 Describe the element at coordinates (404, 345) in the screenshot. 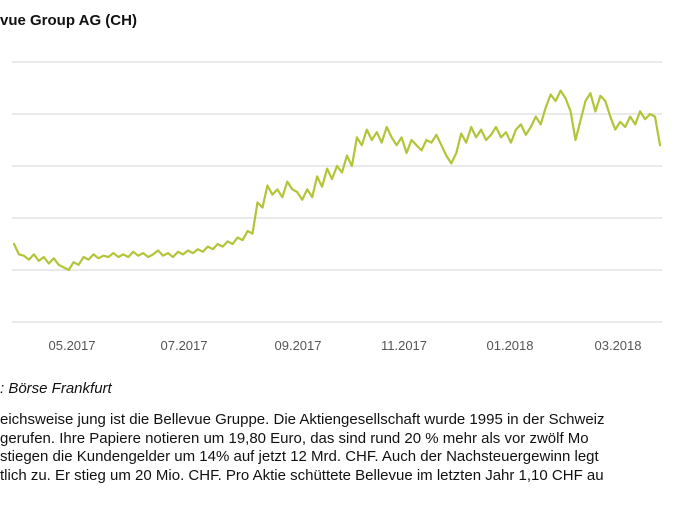

I see `x-tick-label: 11.2017` at that location.